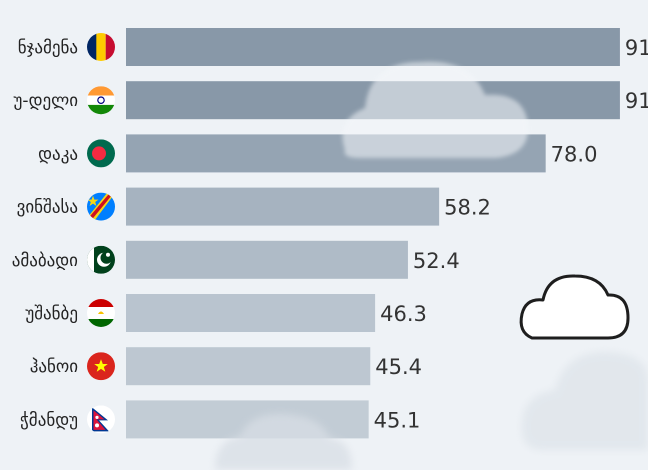 Image resolution: width=648 pixels, height=470 pixels. Describe the element at coordinates (101, 313) in the screenshot. I see `tajikistan-flag-icon` at that location.